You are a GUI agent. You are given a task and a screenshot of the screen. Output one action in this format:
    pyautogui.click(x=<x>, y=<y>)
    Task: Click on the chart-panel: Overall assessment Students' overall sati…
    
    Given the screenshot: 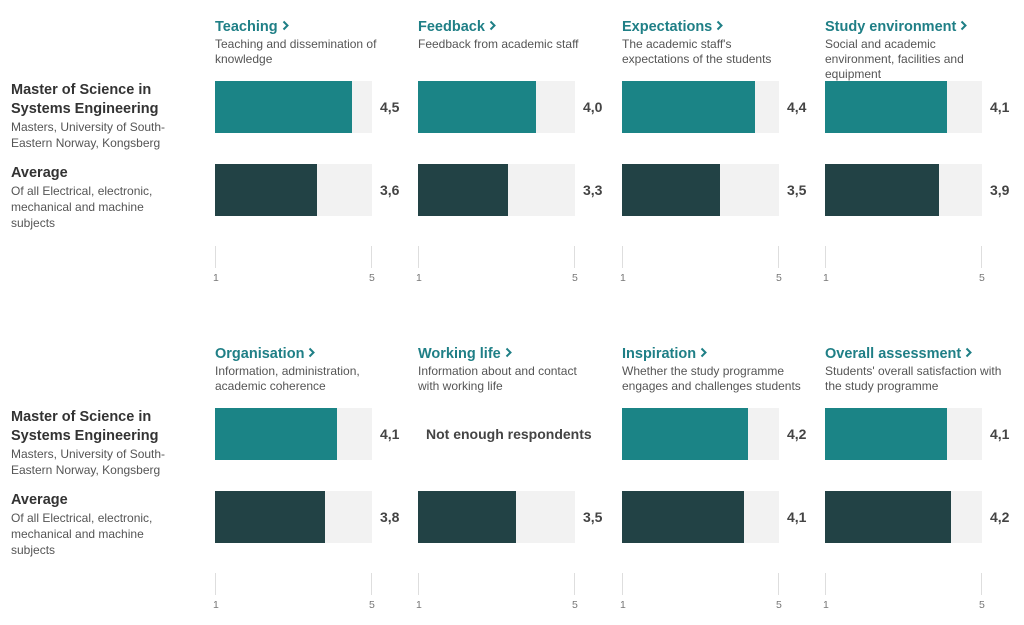 What is the action you would take?
    pyautogui.click(x=919, y=485)
    